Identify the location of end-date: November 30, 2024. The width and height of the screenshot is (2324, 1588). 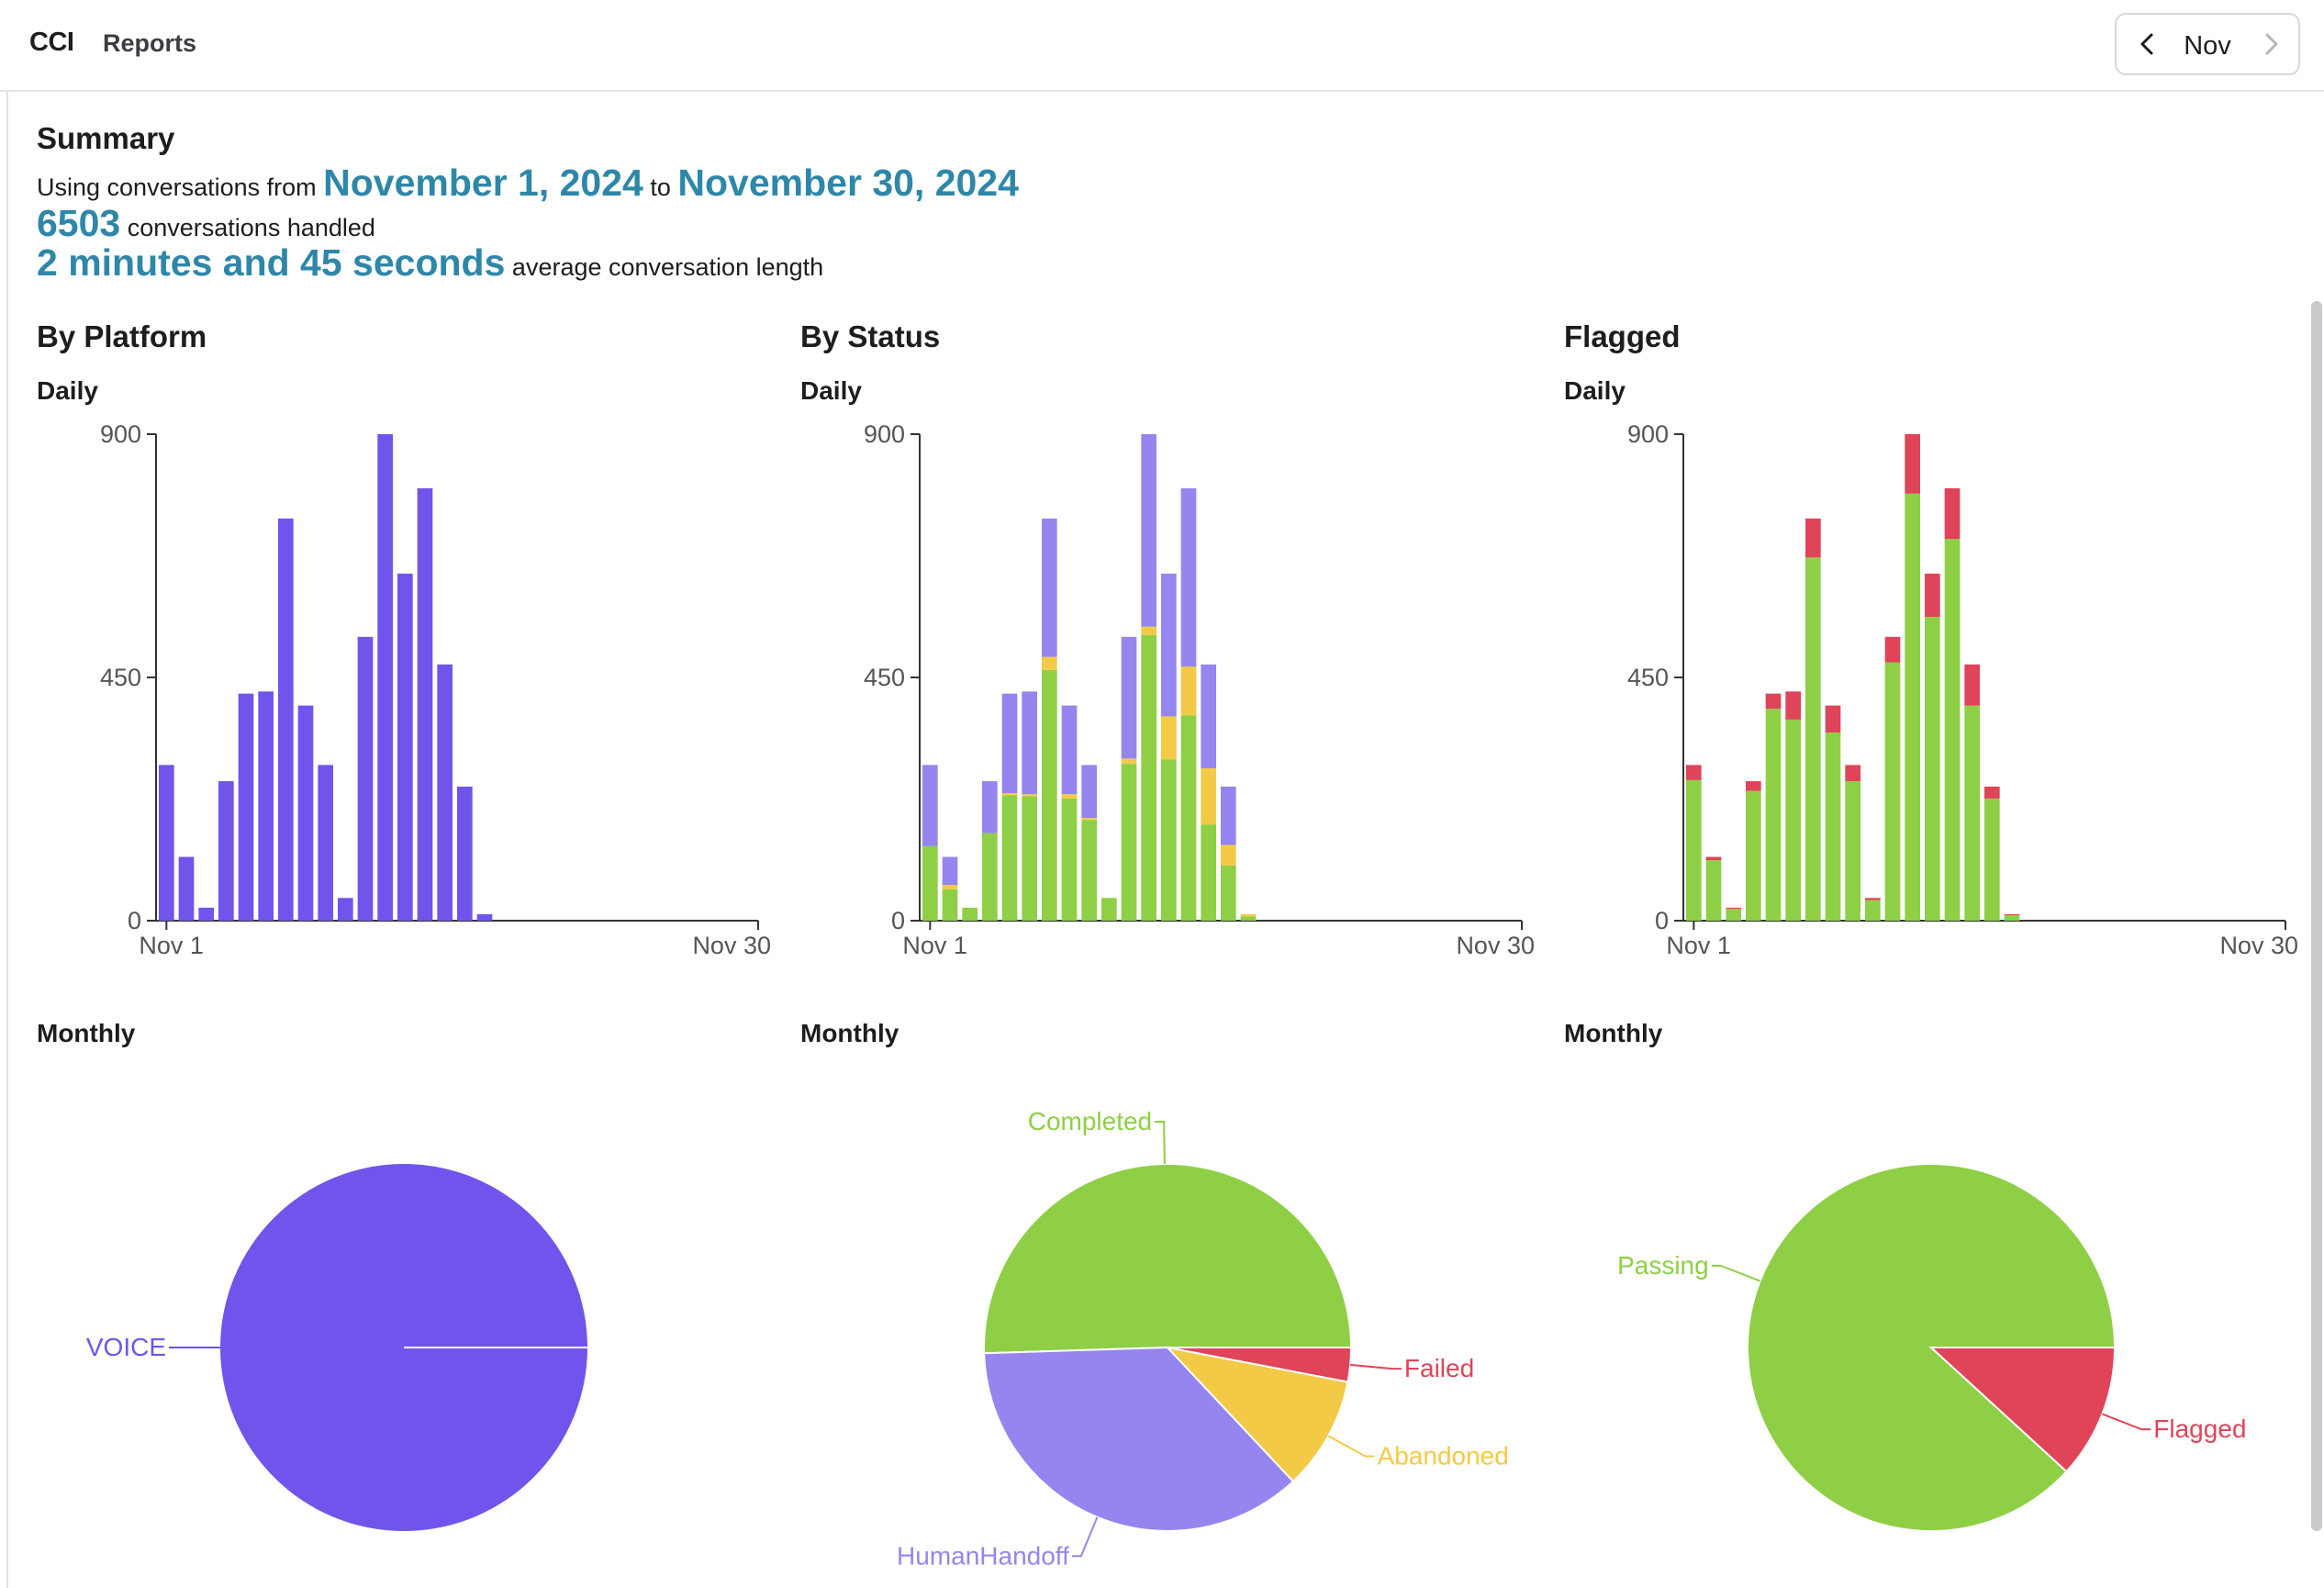
(848, 183).